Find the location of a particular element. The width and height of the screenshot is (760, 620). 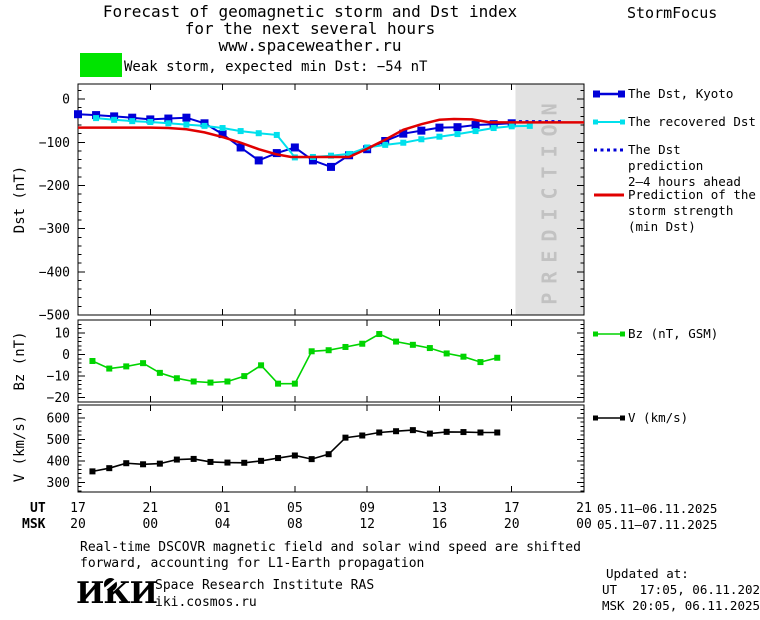

ytick-label-bz: 10 is located at coordinates (62, 333).